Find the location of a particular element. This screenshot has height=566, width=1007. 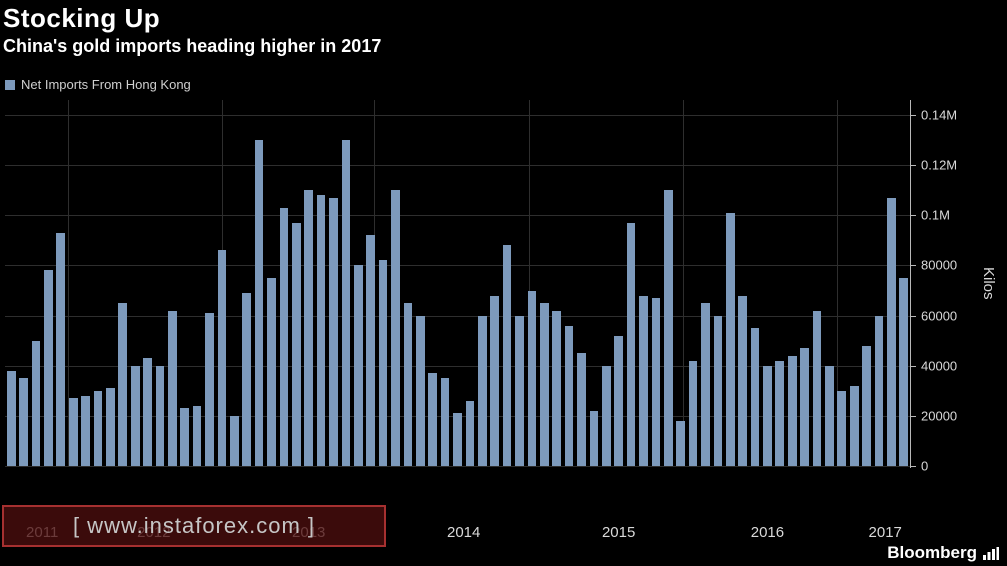

x-axis-label: 2015 is located at coordinates (618, 532).